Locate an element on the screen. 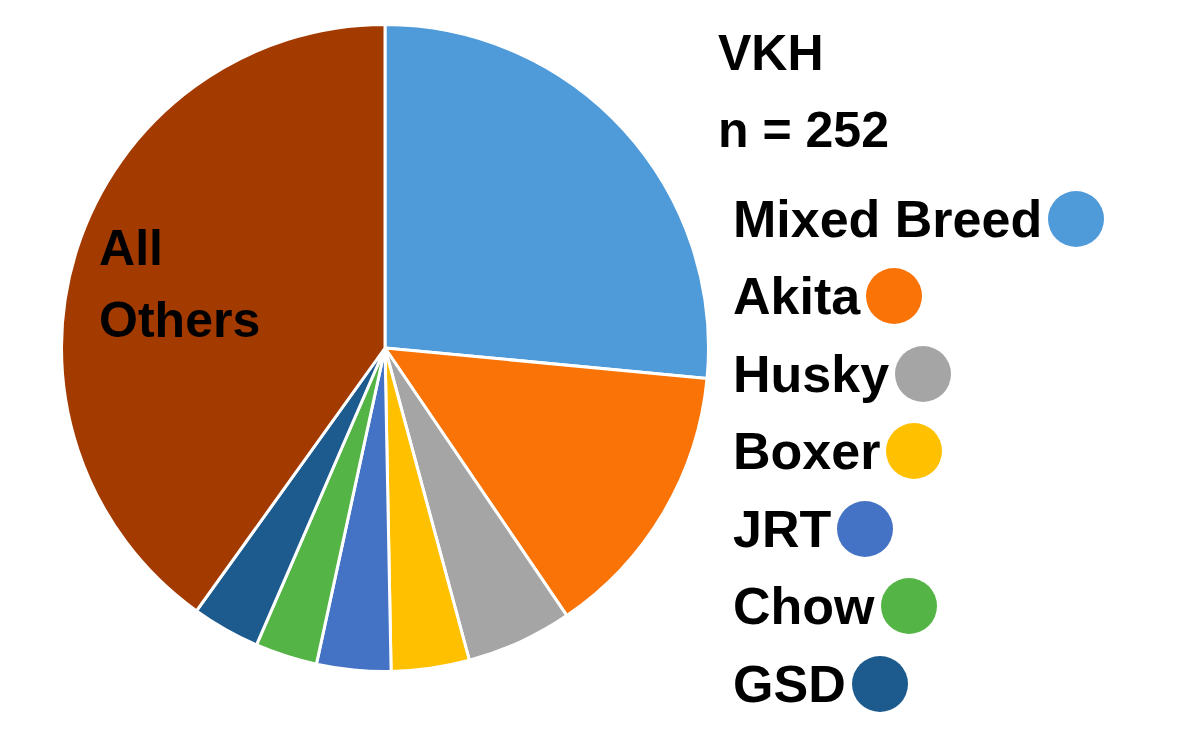 The height and width of the screenshot is (742, 1178). legend-label: Mixed Breed is located at coordinates (888, 218).